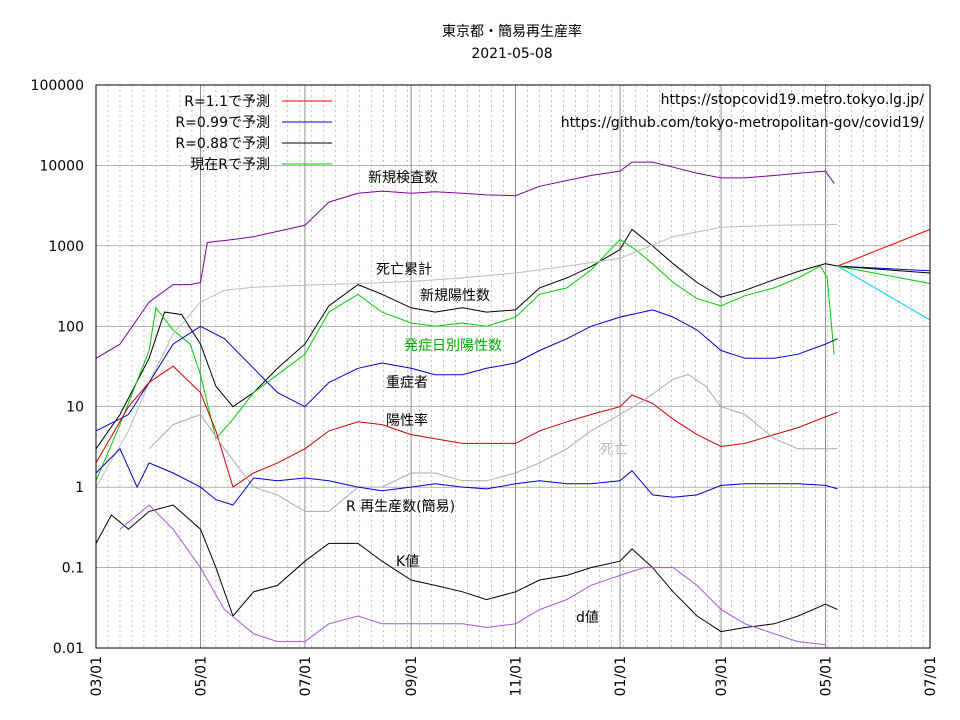 The image size is (960, 720). I want to click on source-url-1: https://stopcovid19.metro.tokyo.lg.jp/, so click(793, 100).